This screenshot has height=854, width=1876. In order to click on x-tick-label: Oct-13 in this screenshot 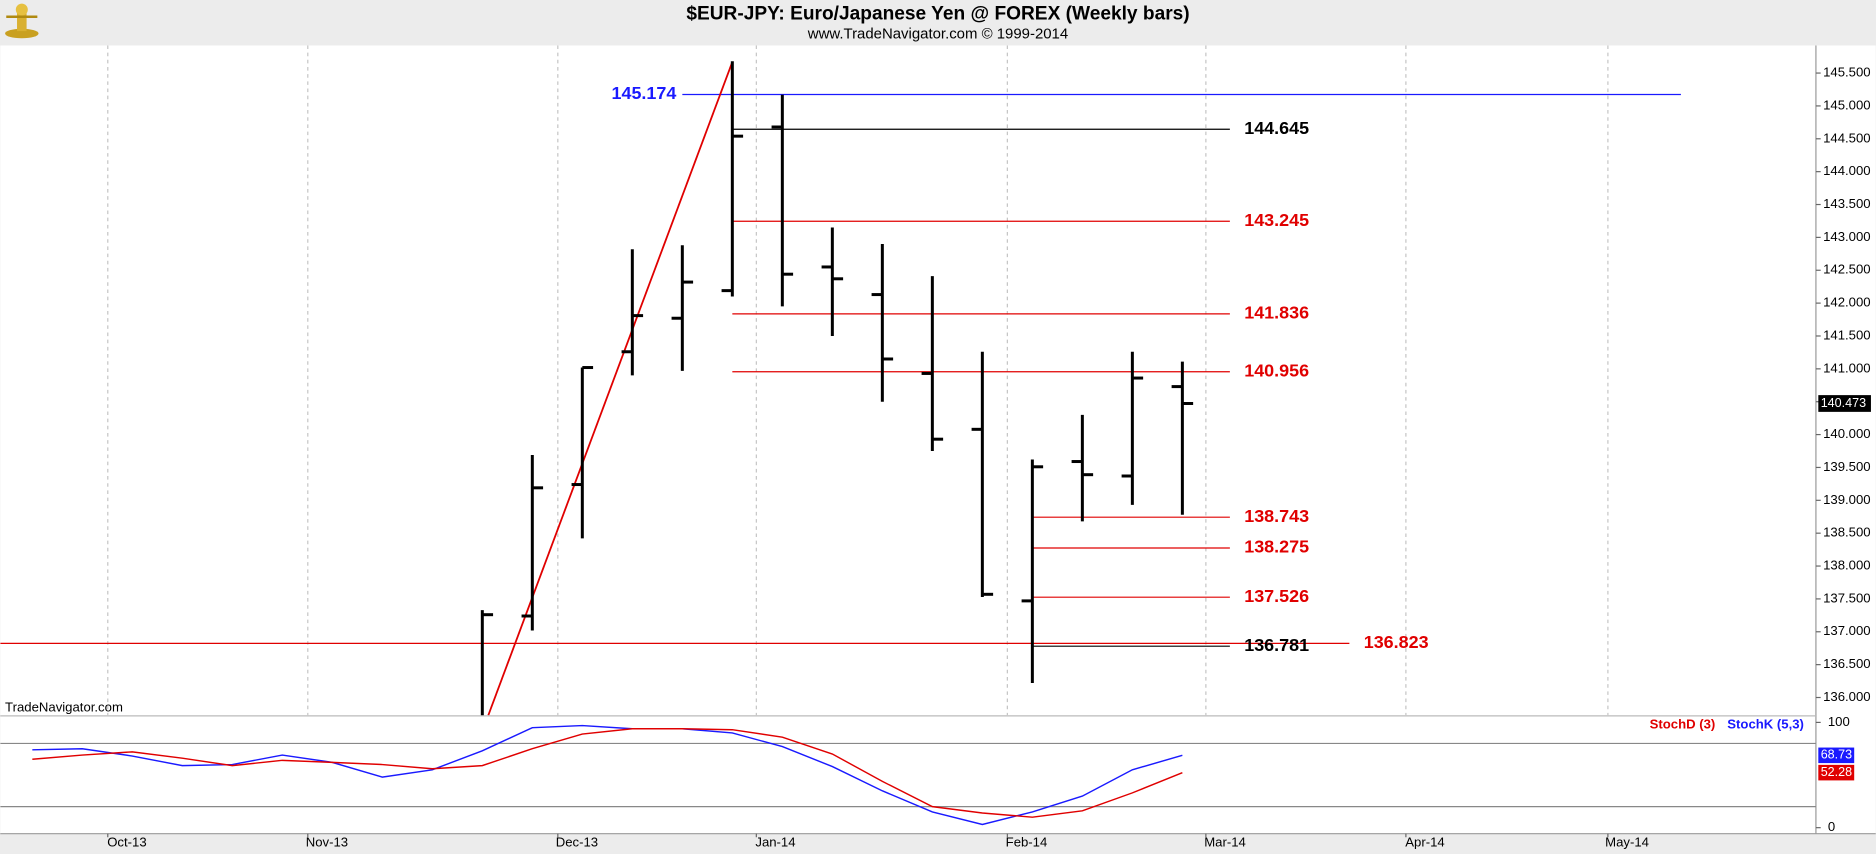, I will do `click(126, 842)`.